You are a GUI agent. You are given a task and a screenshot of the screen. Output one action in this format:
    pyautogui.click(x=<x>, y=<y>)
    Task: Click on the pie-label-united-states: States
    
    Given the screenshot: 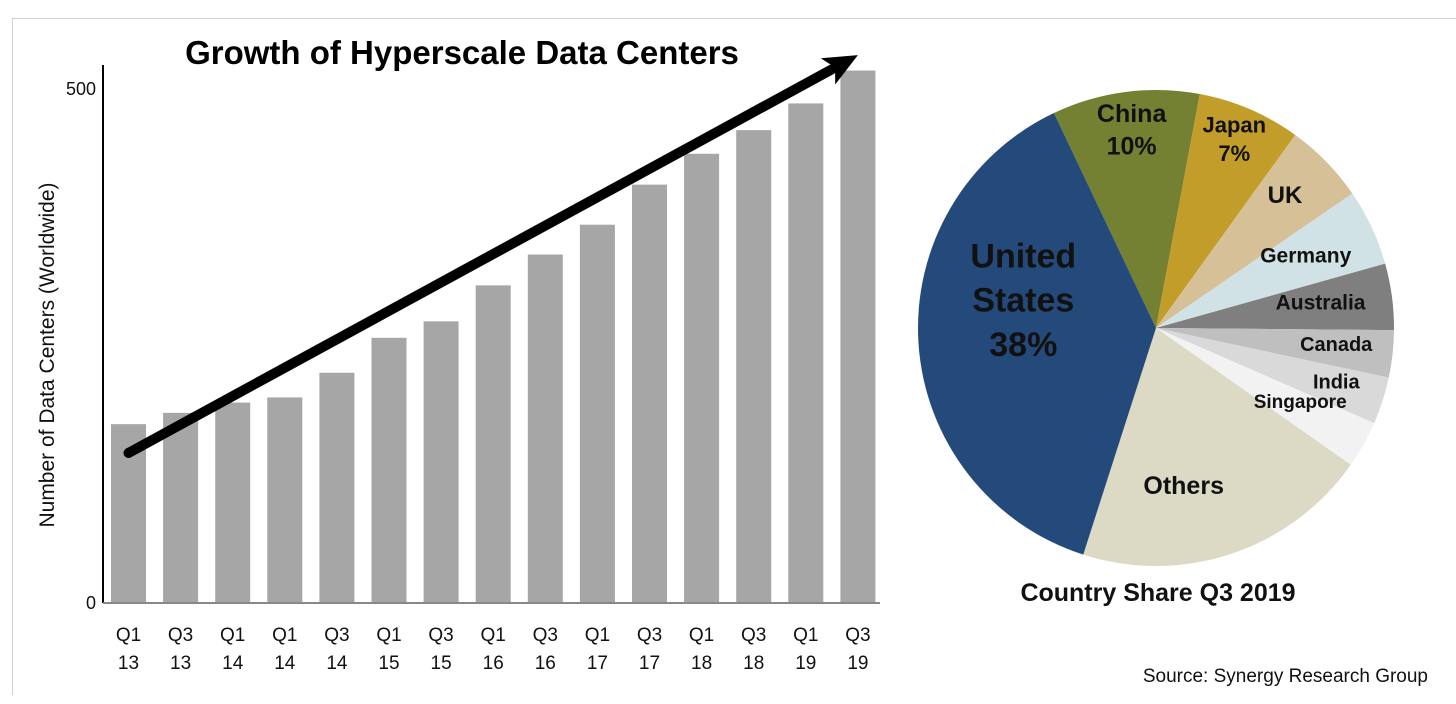 What is the action you would take?
    pyautogui.click(x=1023, y=301)
    